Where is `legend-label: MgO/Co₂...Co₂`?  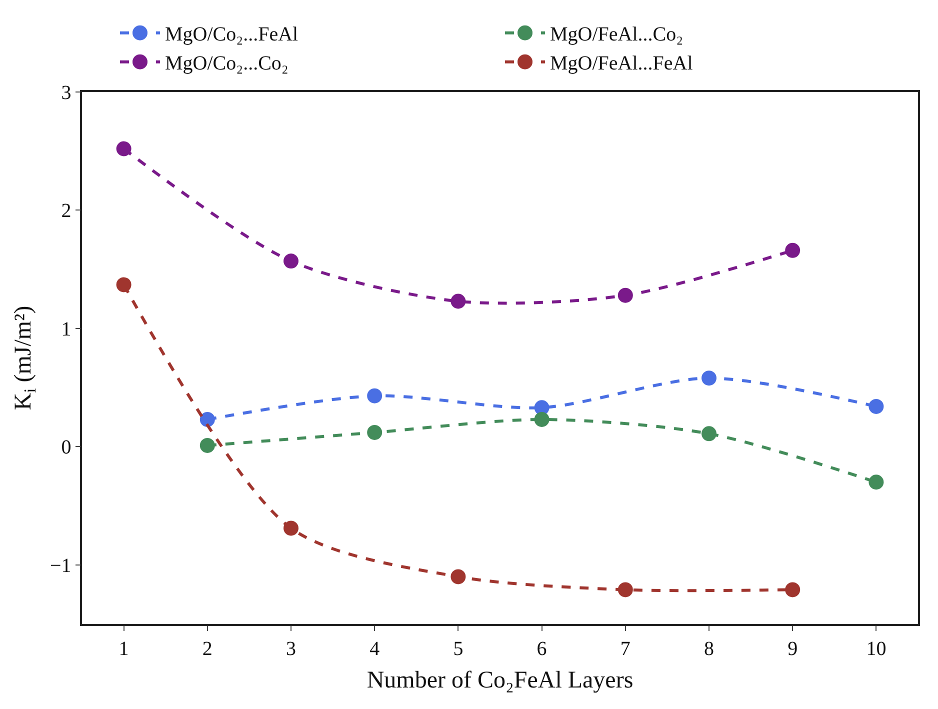 legend-label: MgO/Co₂...Co₂ is located at coordinates (226, 63).